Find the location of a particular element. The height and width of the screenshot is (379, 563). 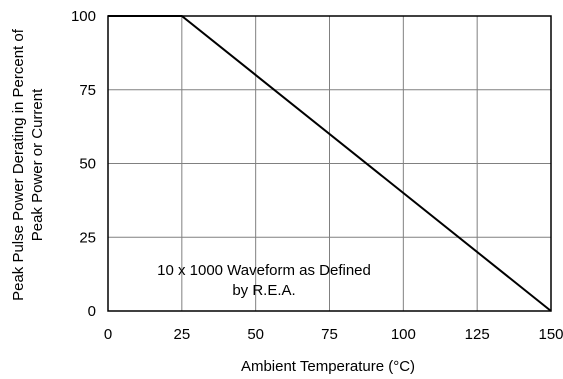

x-tick-label: 50 is located at coordinates (255, 334).